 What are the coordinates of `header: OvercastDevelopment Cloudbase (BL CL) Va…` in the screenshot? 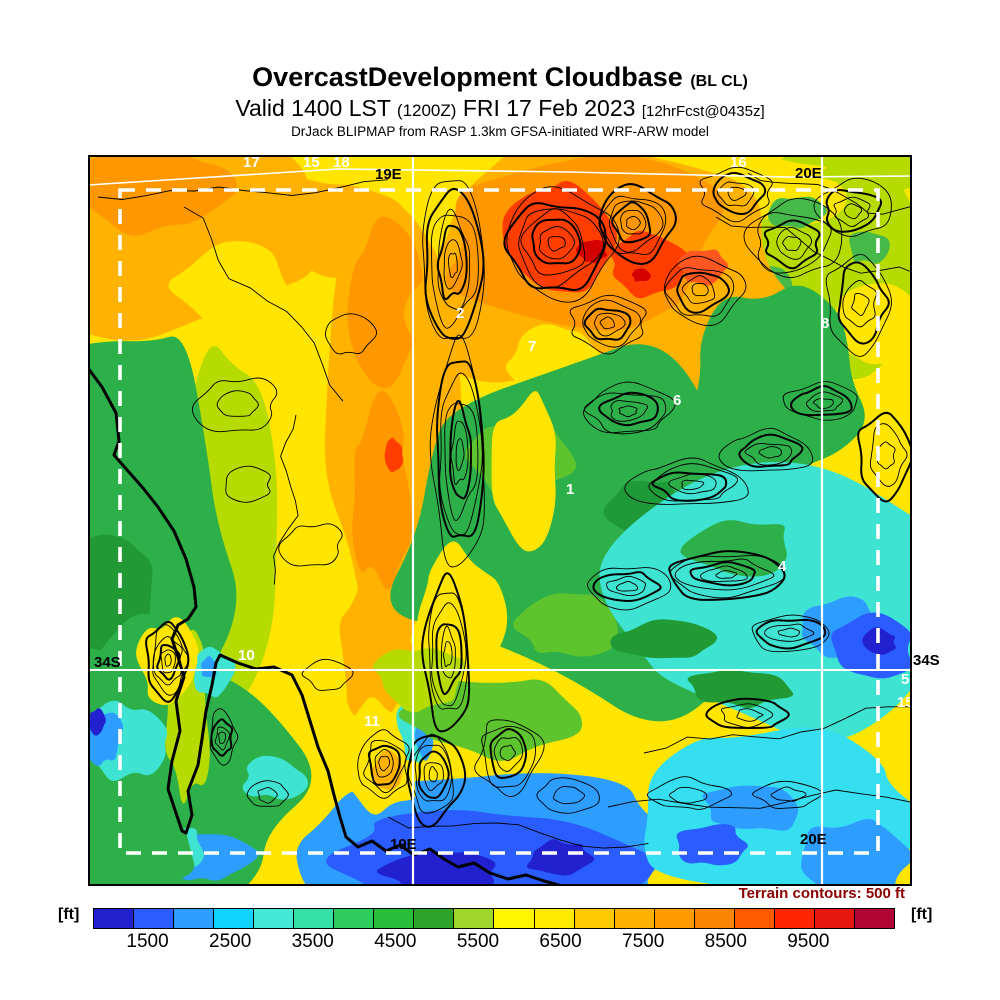 It's located at (500, 101).